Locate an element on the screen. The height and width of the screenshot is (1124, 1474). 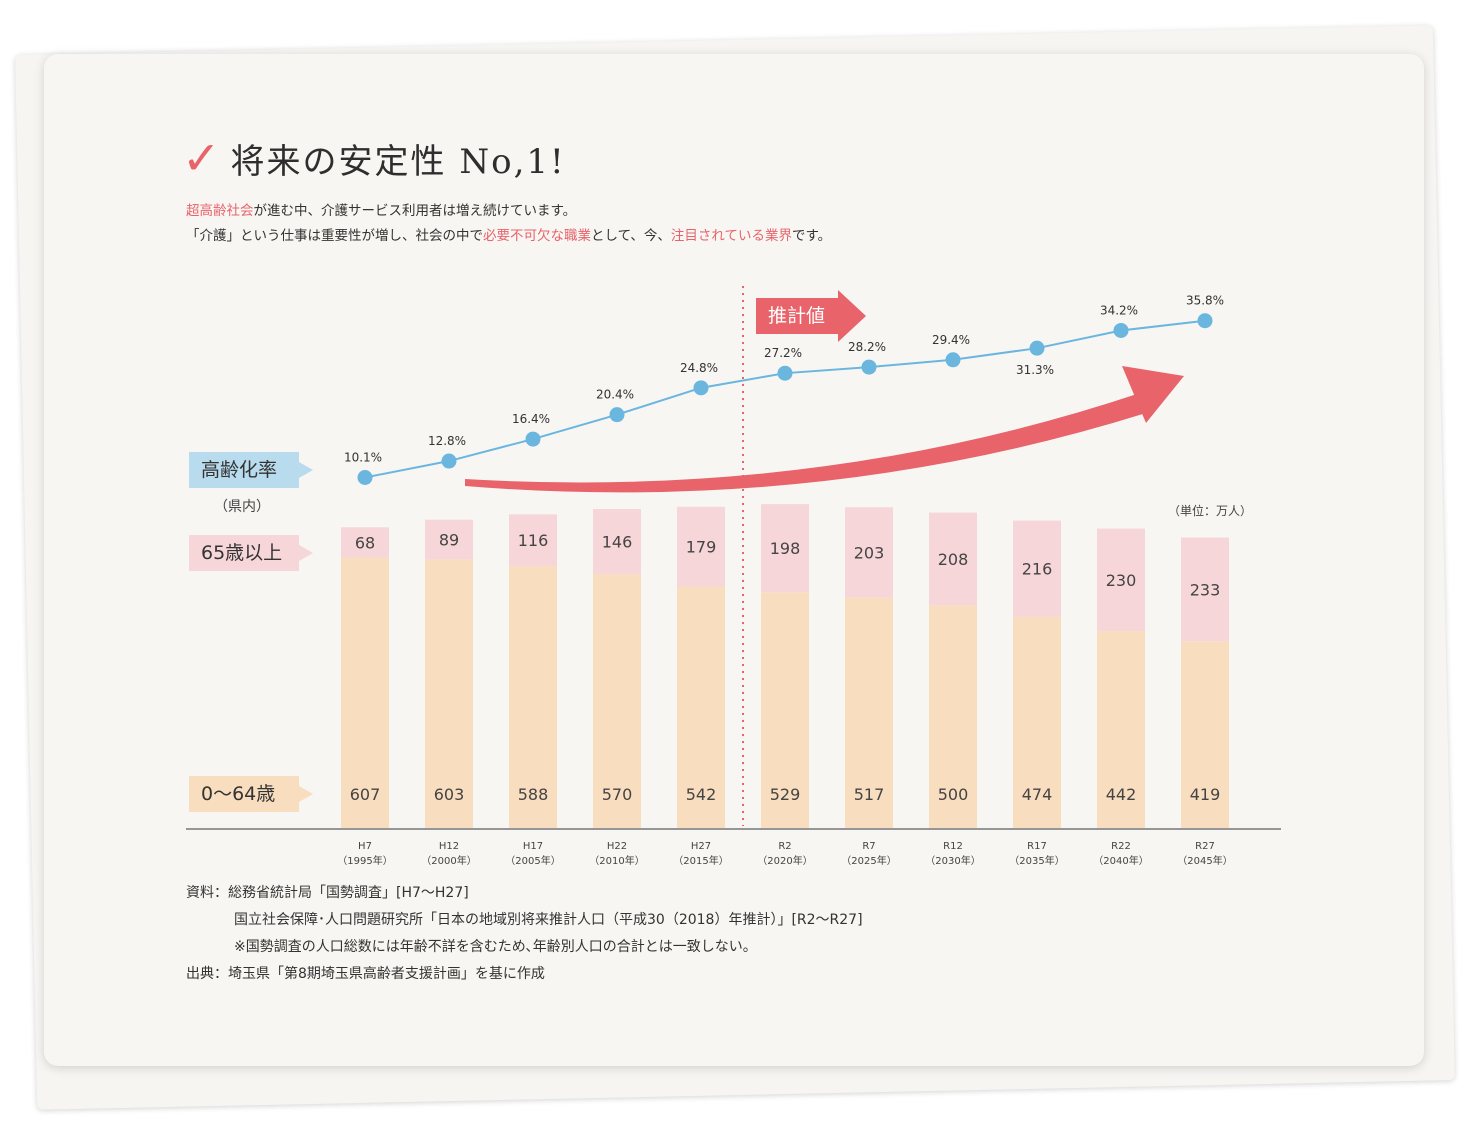
rate-tag: 高齢化率 is located at coordinates (251, 470).